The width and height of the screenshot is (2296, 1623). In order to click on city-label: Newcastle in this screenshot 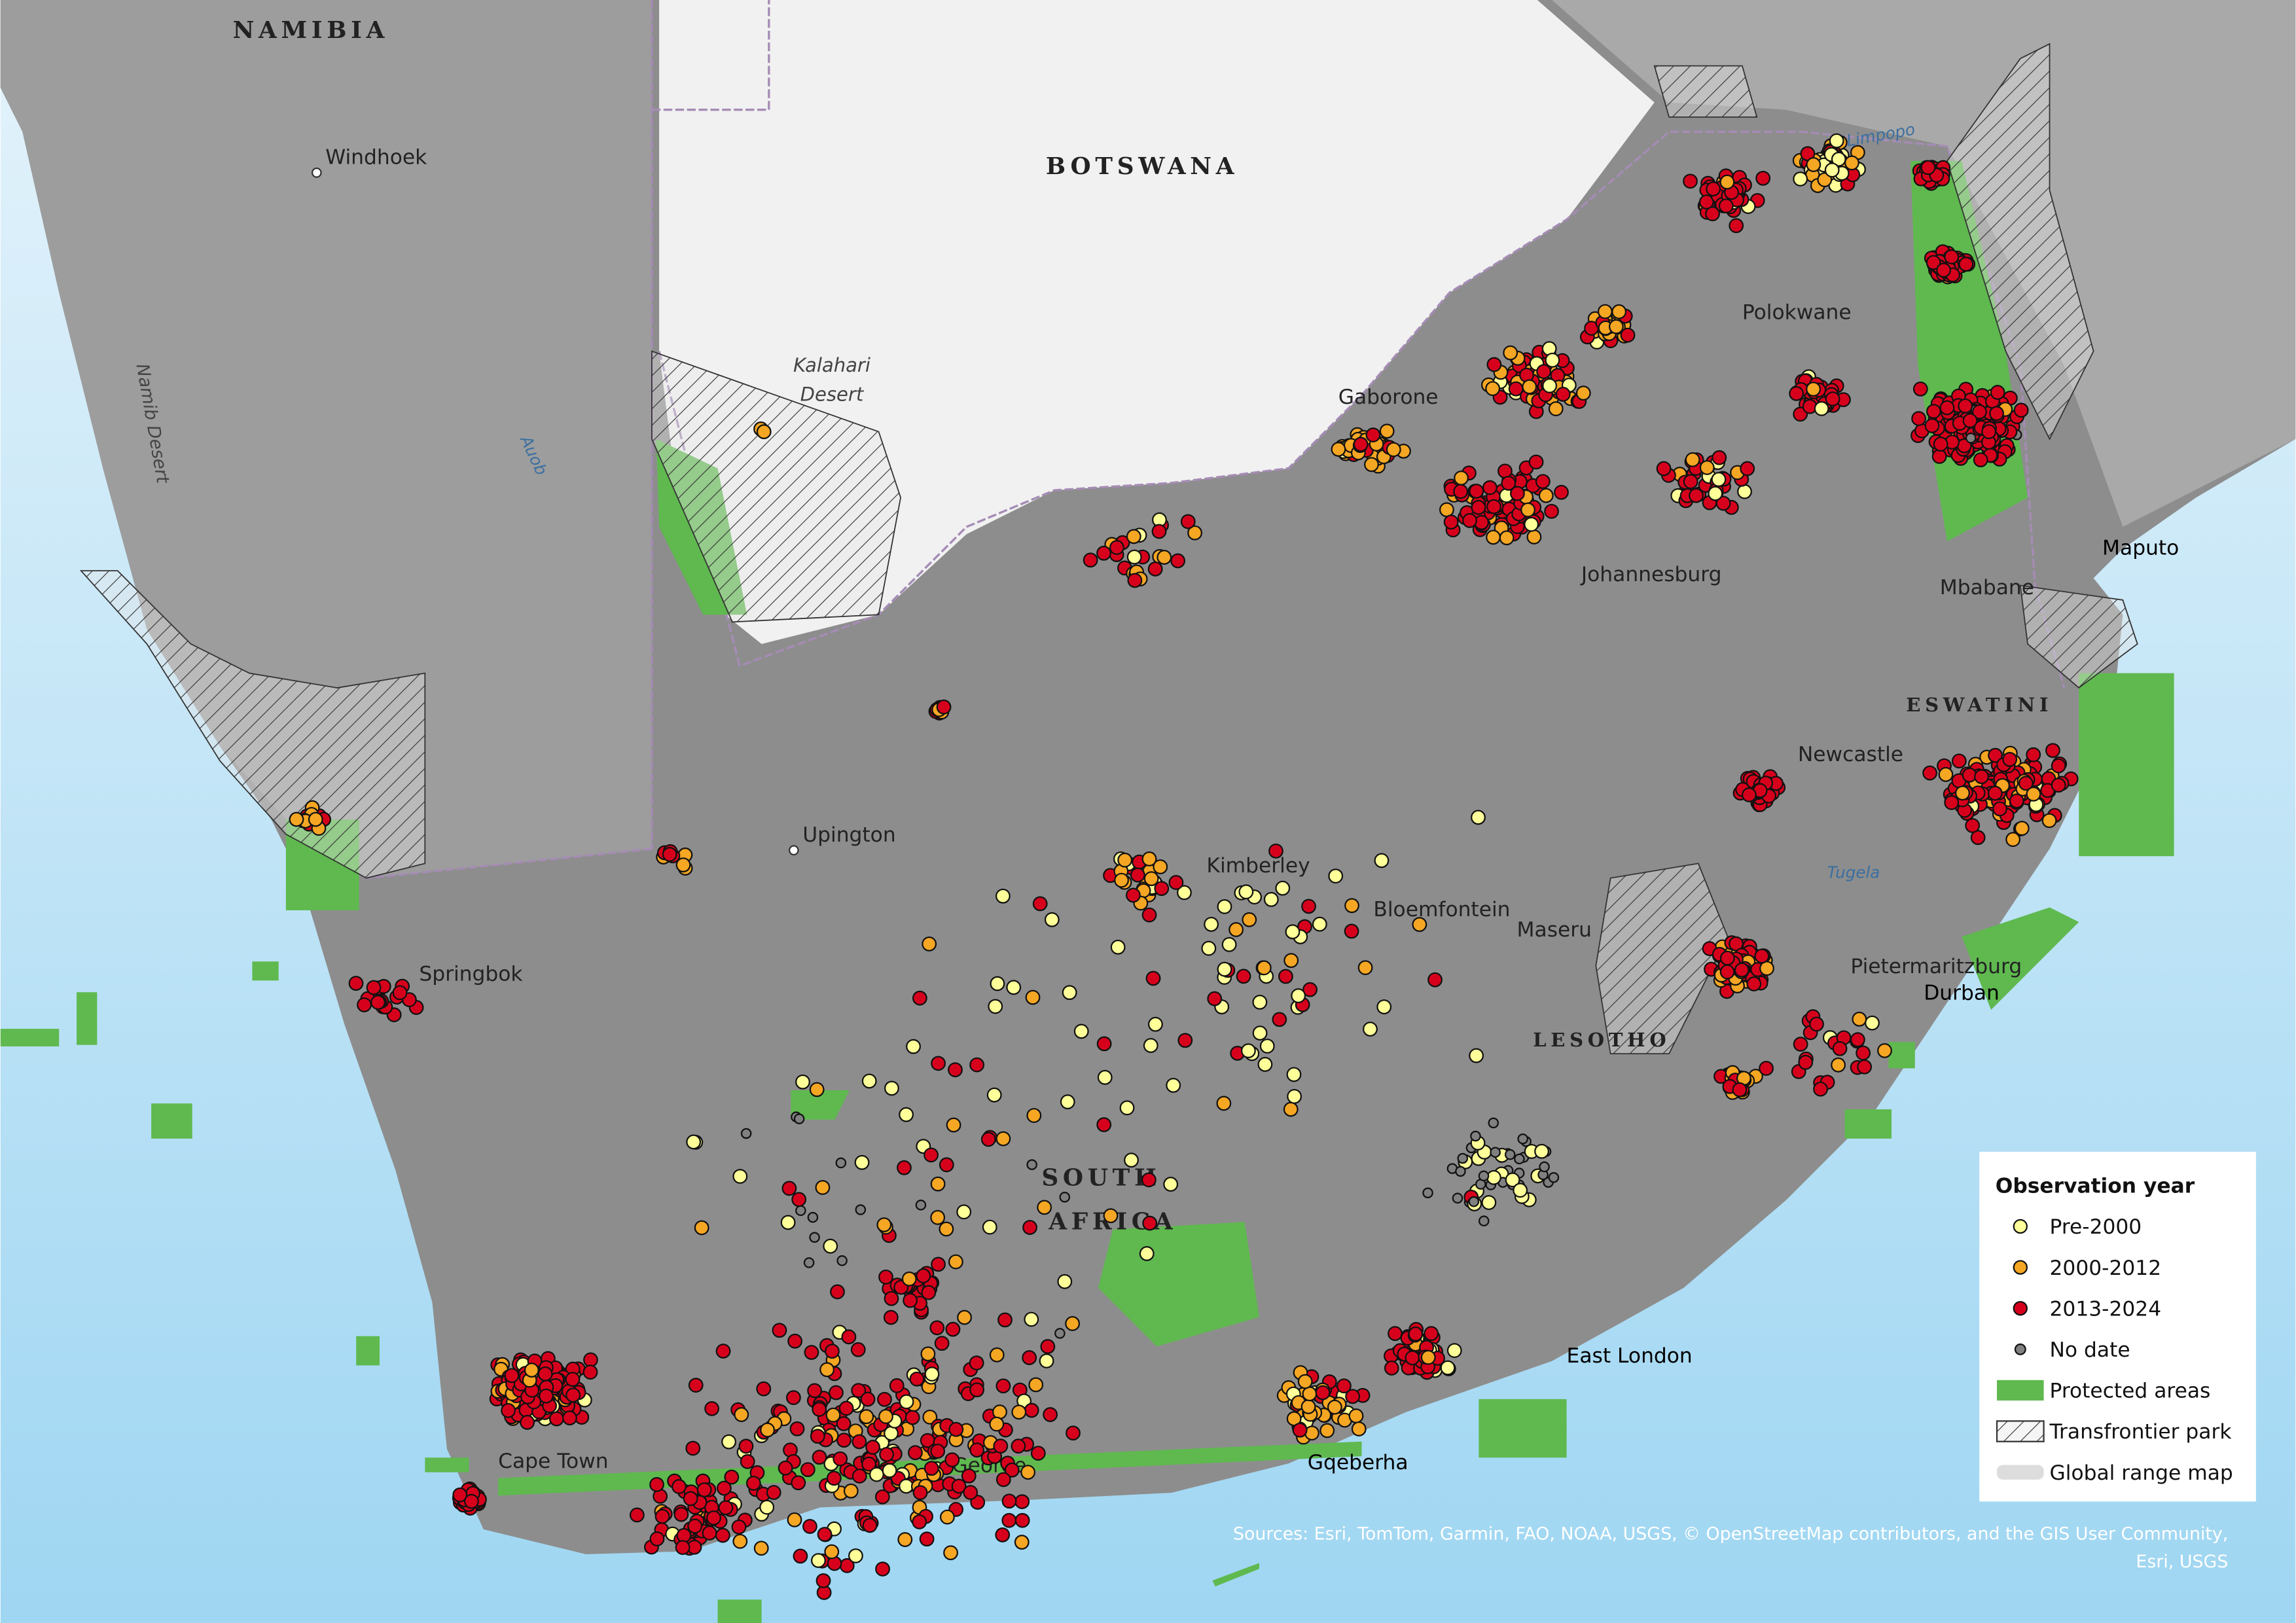, I will do `click(1850, 754)`.